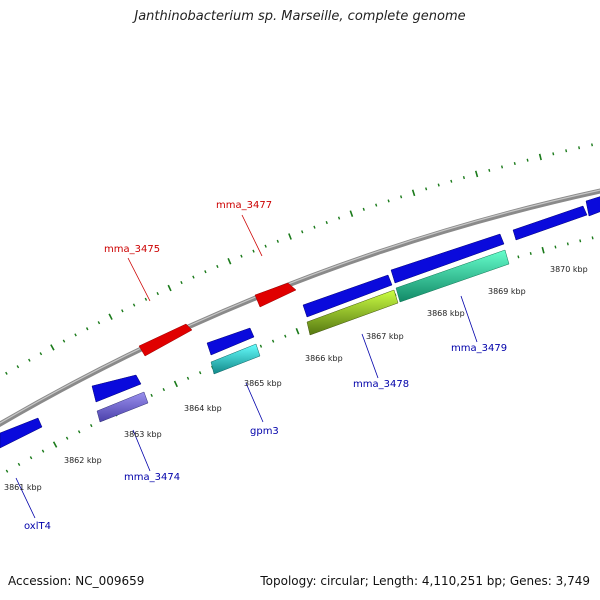 This screenshot has height=600, width=600. Describe the element at coordinates (264, 431) in the screenshot. I see `gene-label-gpm3: gpm3` at that location.